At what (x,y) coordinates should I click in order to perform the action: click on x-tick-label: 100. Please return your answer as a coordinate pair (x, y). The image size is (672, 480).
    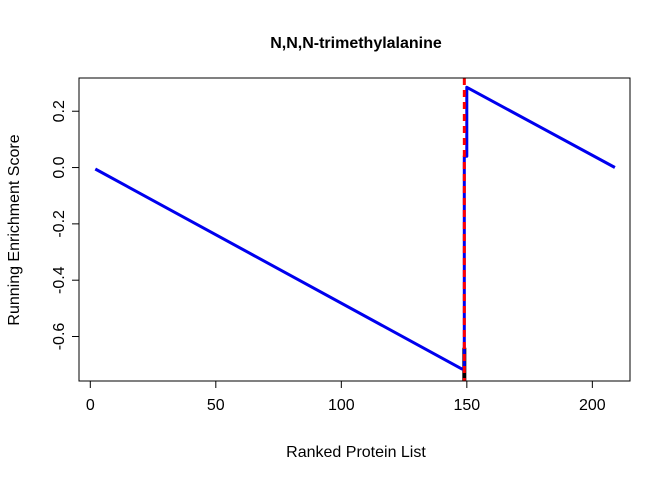
    Looking at the image, I should click on (341, 405).